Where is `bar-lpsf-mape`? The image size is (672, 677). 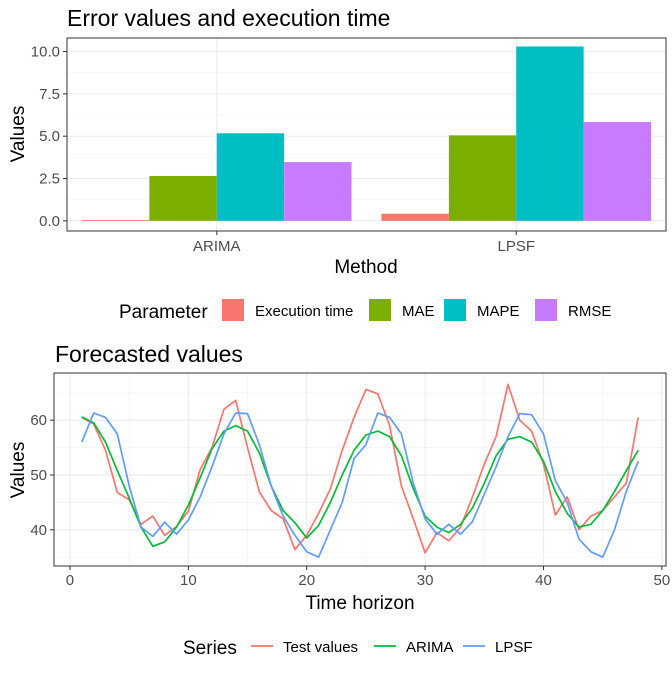 bar-lpsf-mape is located at coordinates (550, 133).